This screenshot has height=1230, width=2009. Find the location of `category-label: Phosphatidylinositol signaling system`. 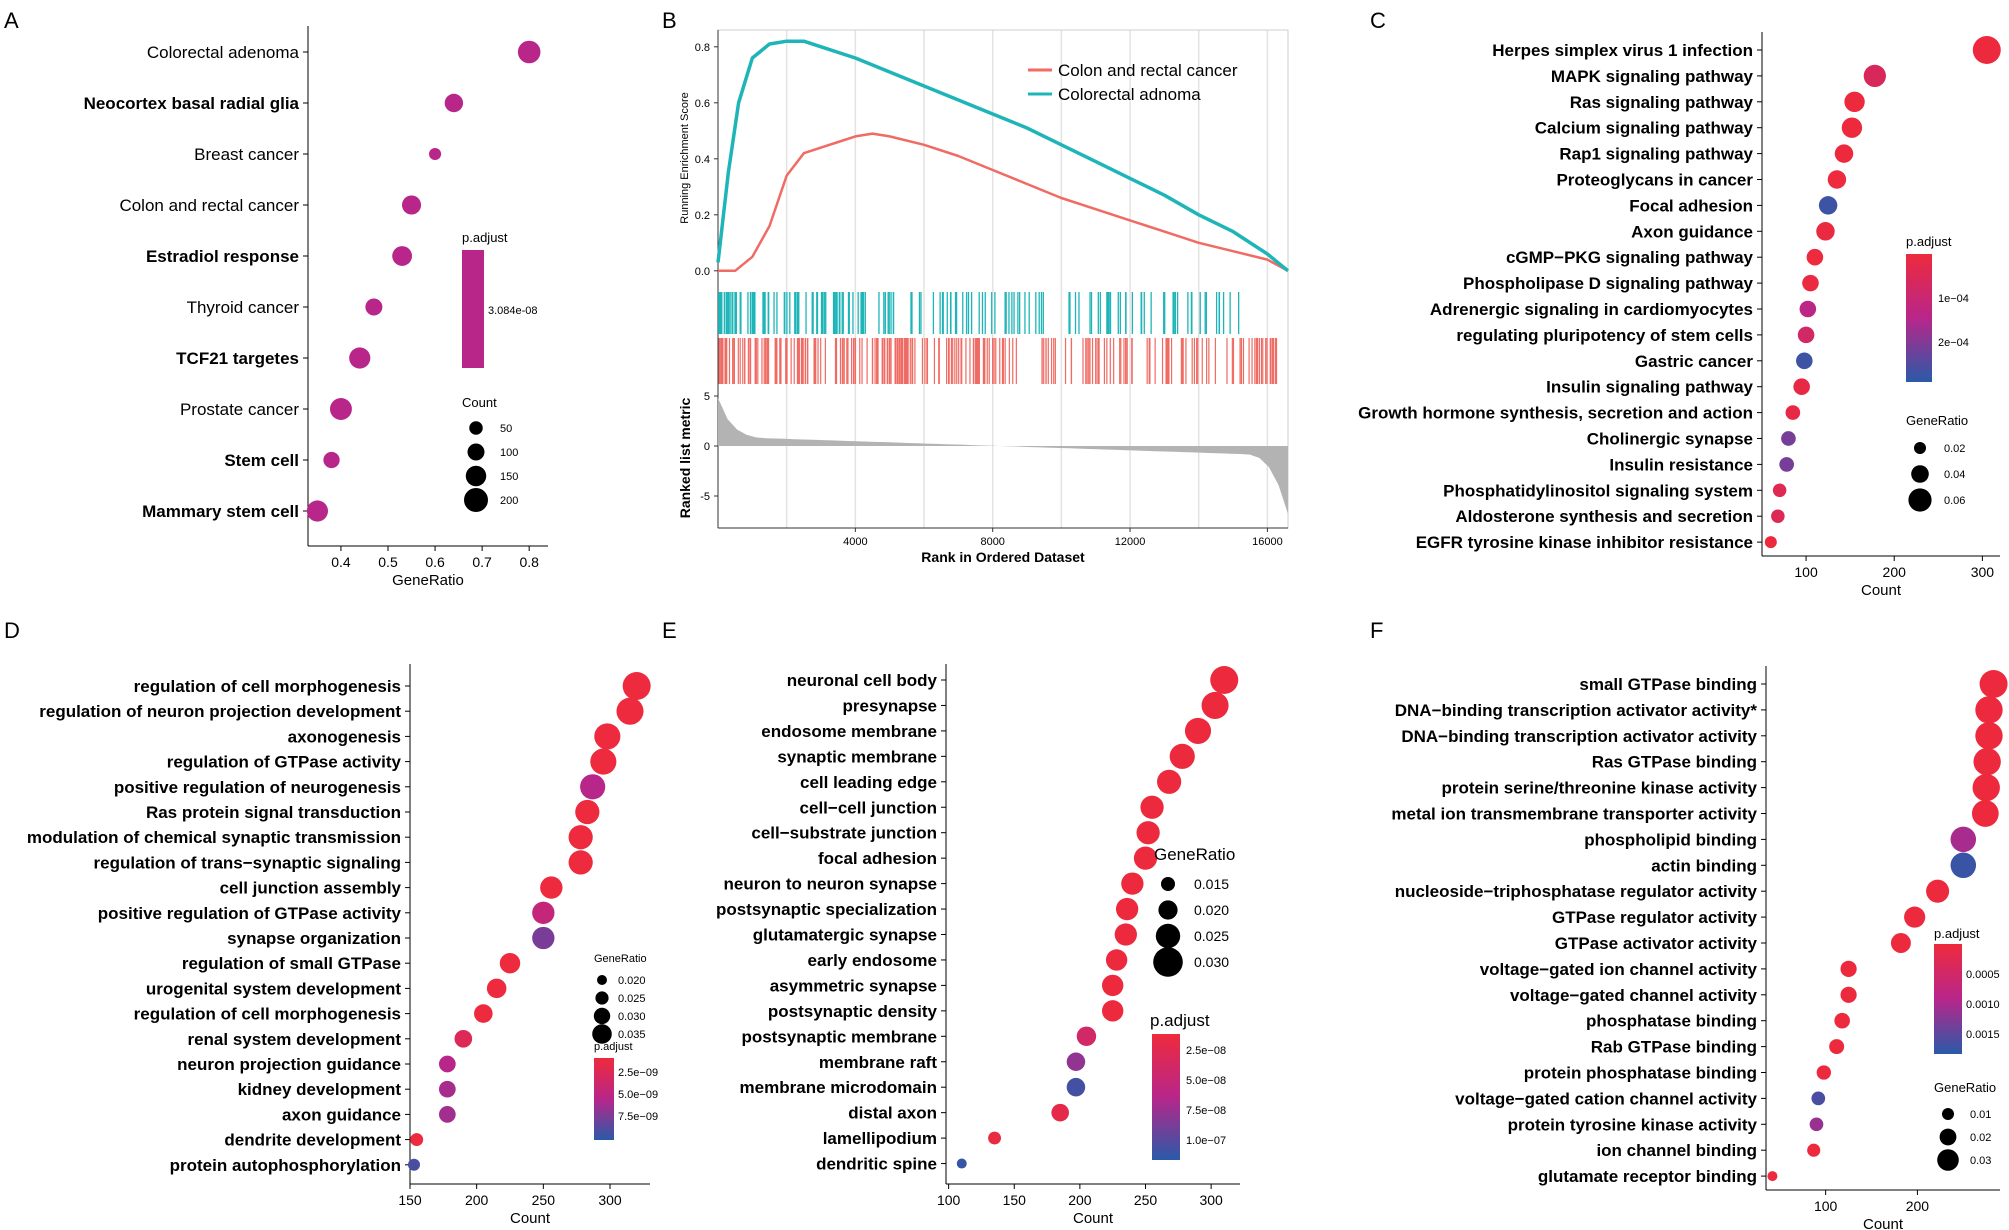

category-label: Phosphatidylinositol signaling system is located at coordinates (1598, 490).